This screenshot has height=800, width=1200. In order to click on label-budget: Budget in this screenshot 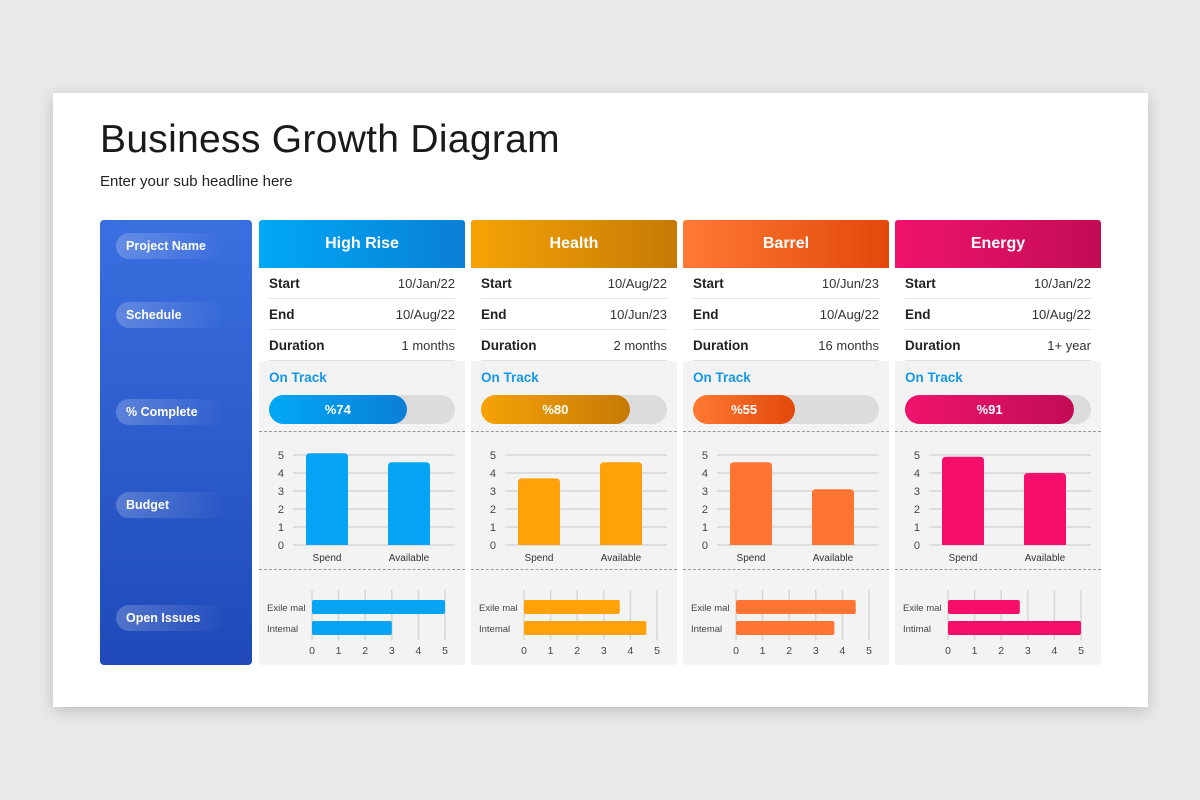, I will do `click(171, 505)`.